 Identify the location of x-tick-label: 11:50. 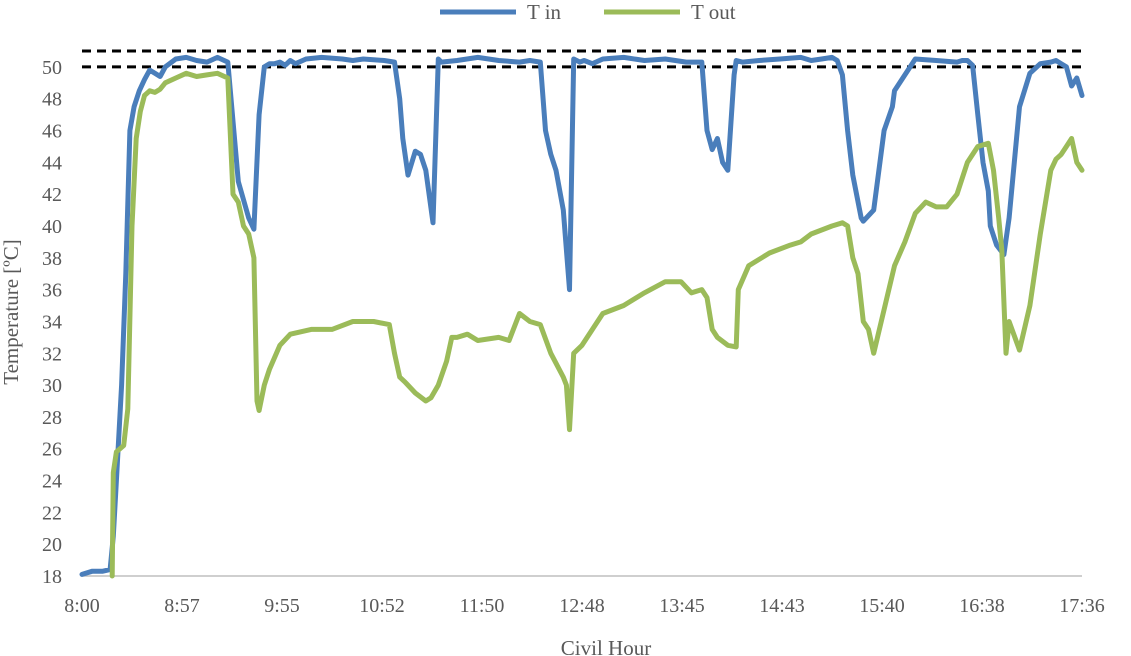
(482, 606).